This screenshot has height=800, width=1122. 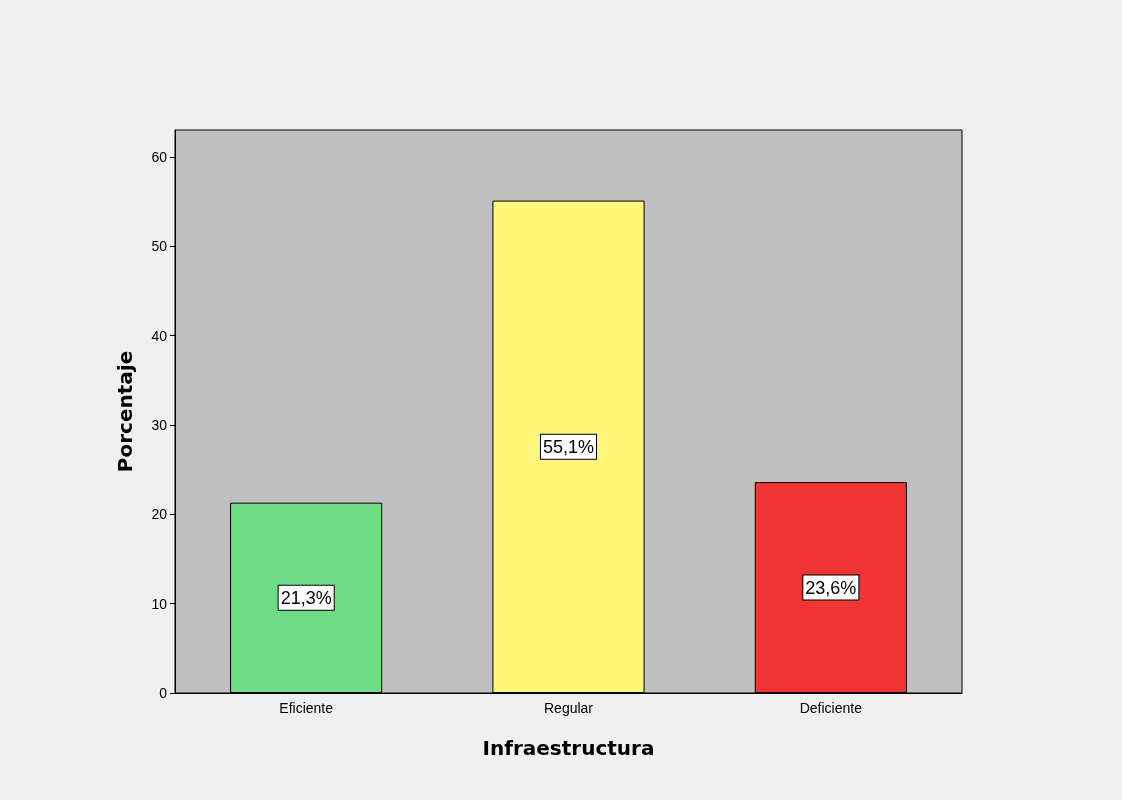 I want to click on y-tick-label: 60, so click(x=159, y=156).